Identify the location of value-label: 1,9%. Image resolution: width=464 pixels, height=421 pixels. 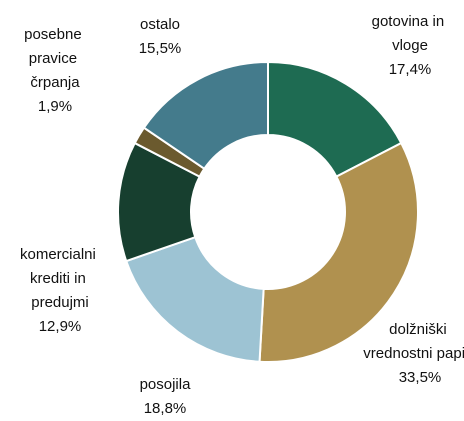
(55, 106).